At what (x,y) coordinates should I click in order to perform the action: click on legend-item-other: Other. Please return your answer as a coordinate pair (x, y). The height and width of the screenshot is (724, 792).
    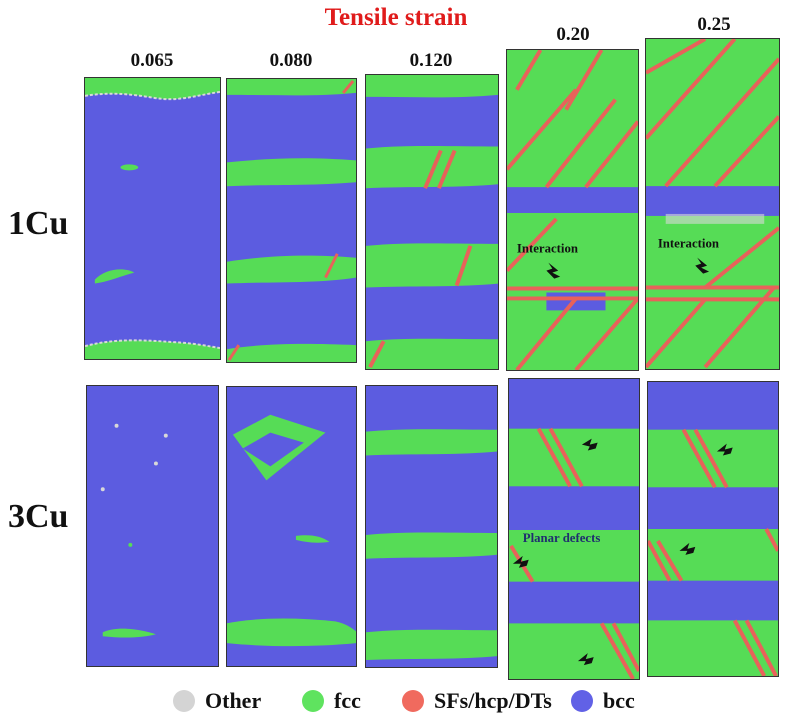
    Looking at the image, I should click on (217, 701).